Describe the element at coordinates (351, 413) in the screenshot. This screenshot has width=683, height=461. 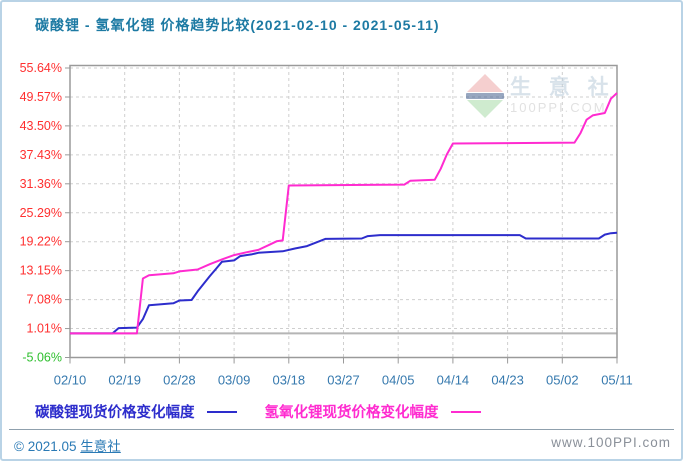
I see `legend-label: 氢氧化锂现货价格变化幅度` at that location.